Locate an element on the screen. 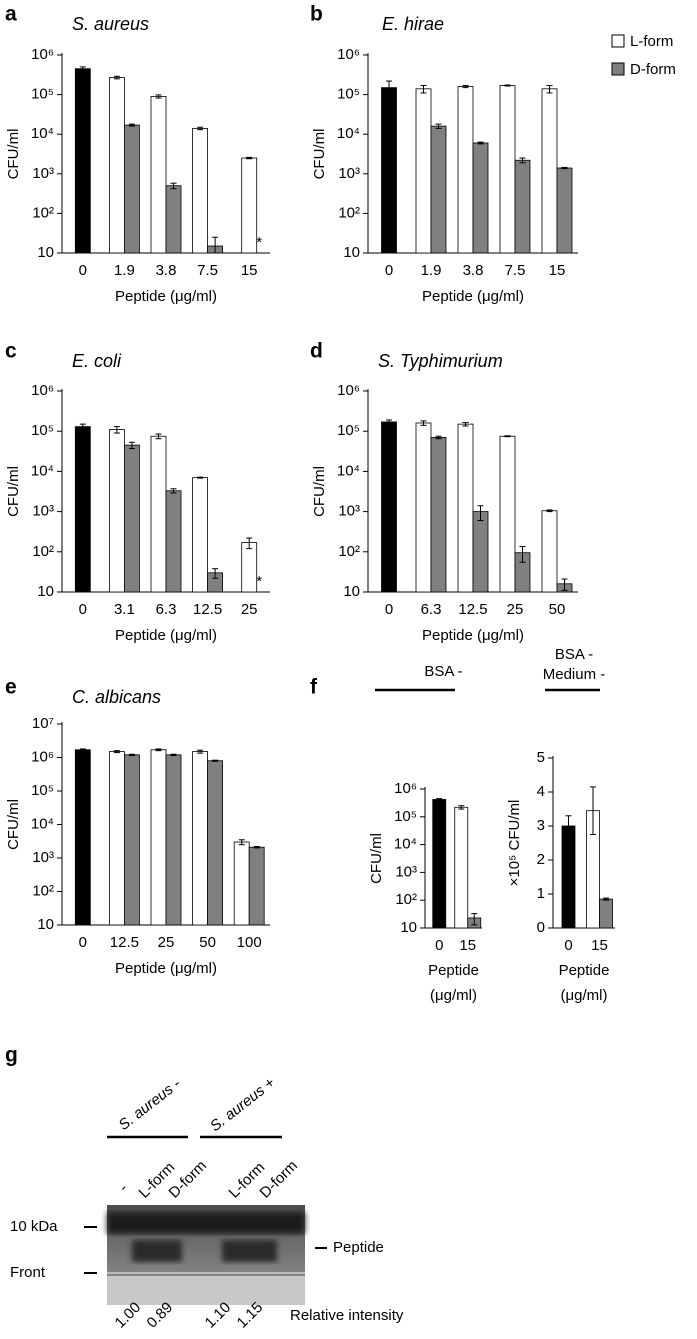  panel-label: c is located at coordinates (11, 351).